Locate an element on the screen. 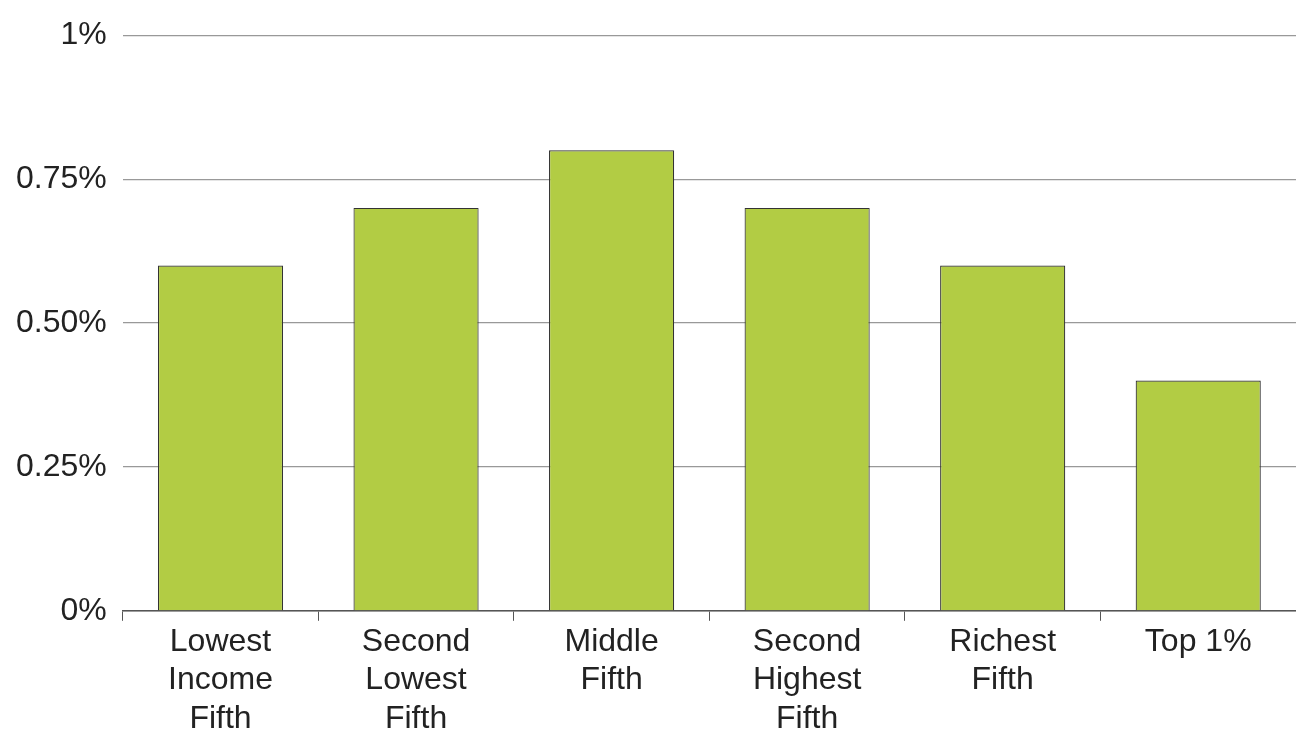  y-tick-label: 1% is located at coordinates (83, 33).